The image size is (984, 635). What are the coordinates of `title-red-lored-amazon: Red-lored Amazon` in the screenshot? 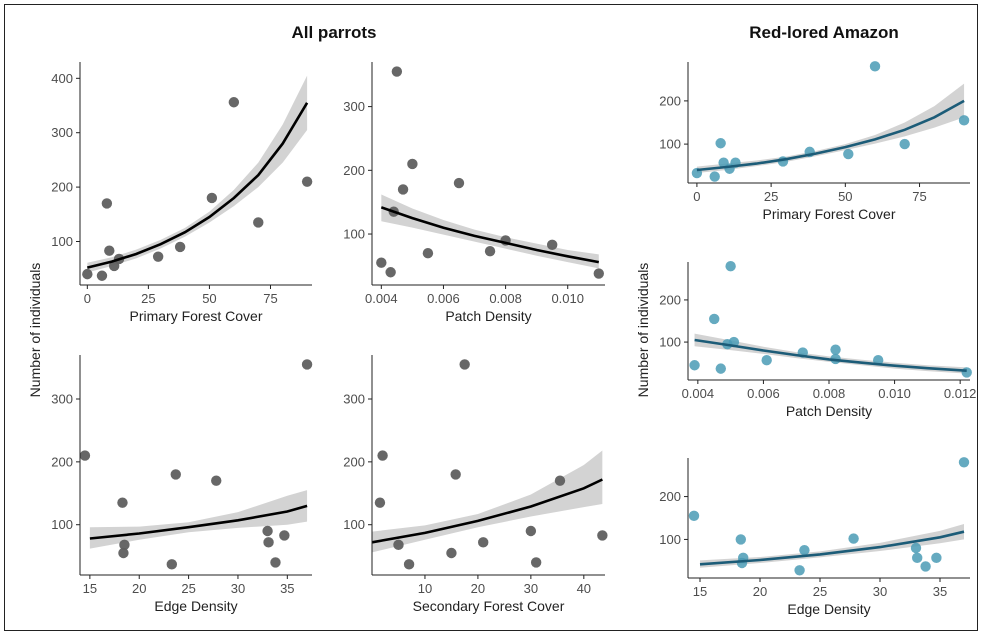 It's located at (824, 32).